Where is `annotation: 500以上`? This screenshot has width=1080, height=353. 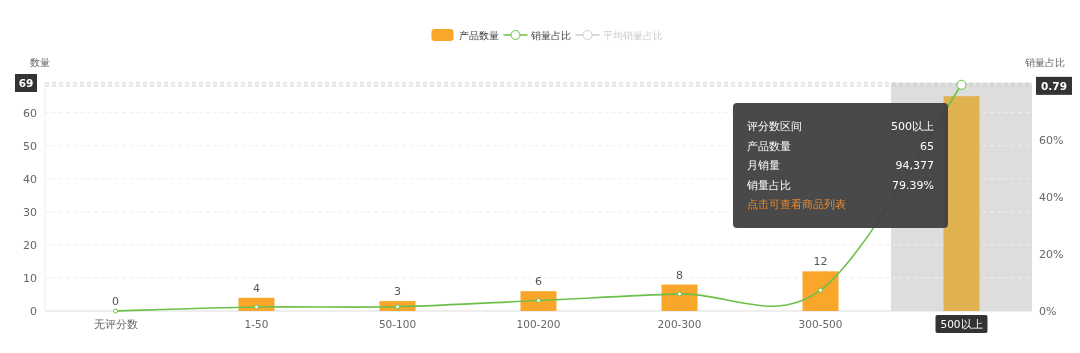 annotation: 500以上 is located at coordinates (912, 126).